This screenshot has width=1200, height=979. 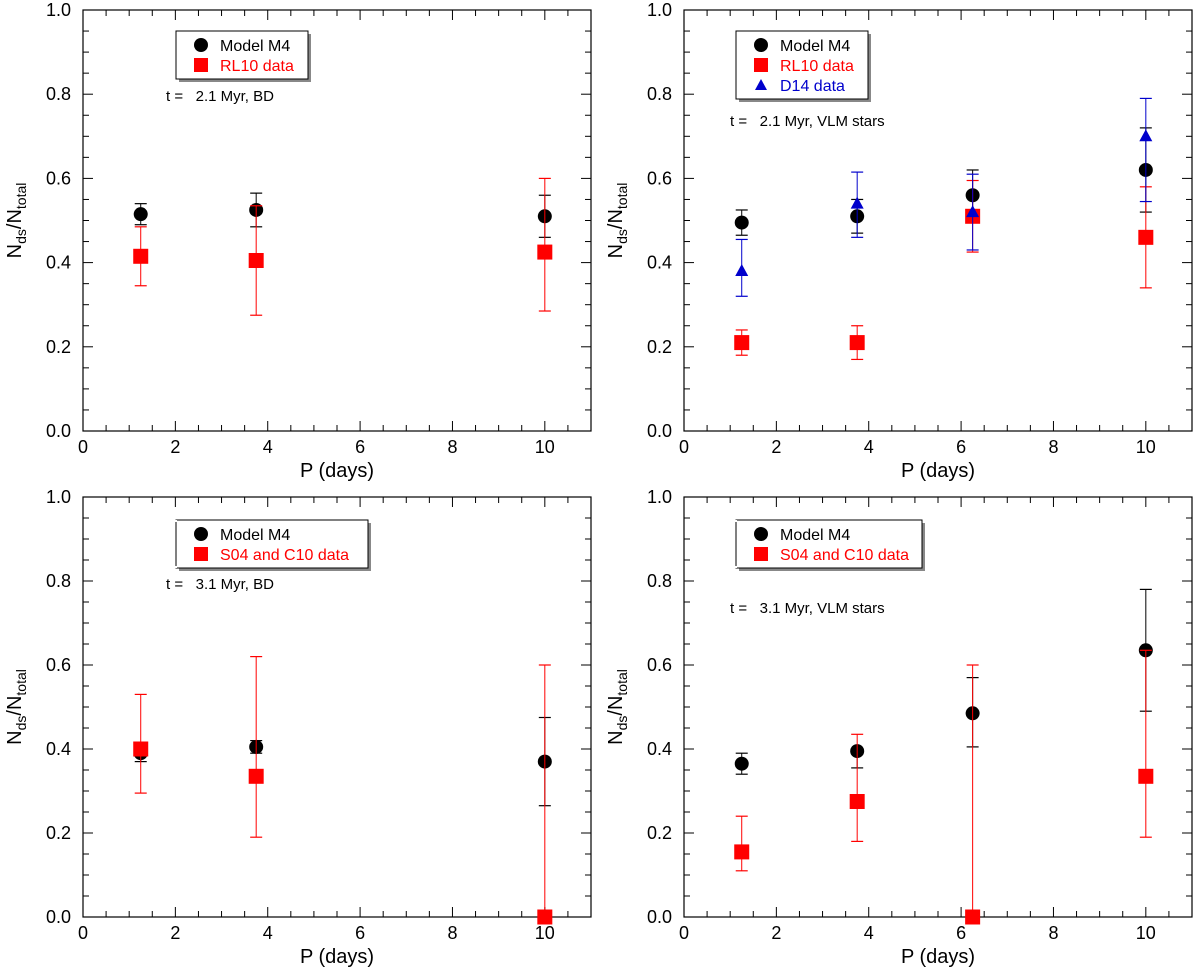 What do you see at coordinates (803, 66) in the screenshot?
I see `legend: Model M4 RL10 data D14 data` at bounding box center [803, 66].